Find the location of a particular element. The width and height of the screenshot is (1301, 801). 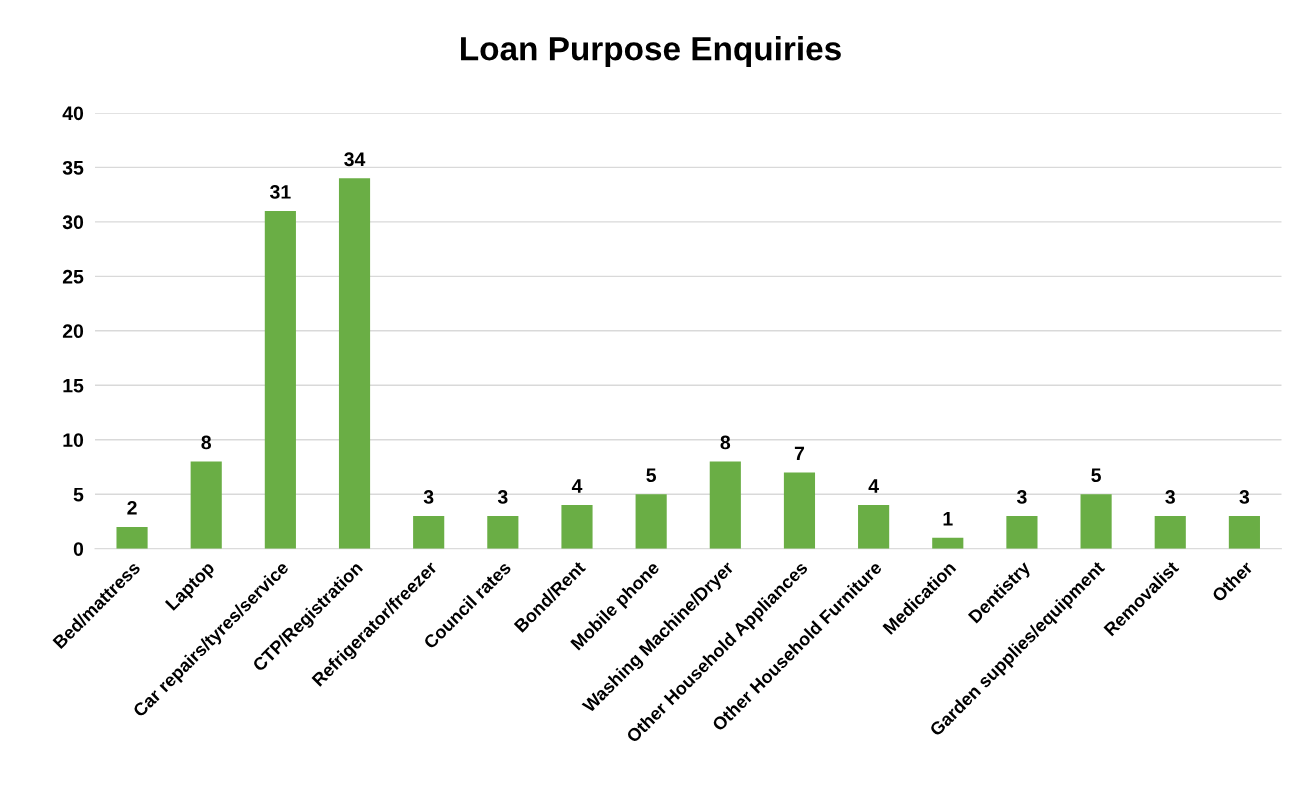

data-label: 7 is located at coordinates (799, 453).